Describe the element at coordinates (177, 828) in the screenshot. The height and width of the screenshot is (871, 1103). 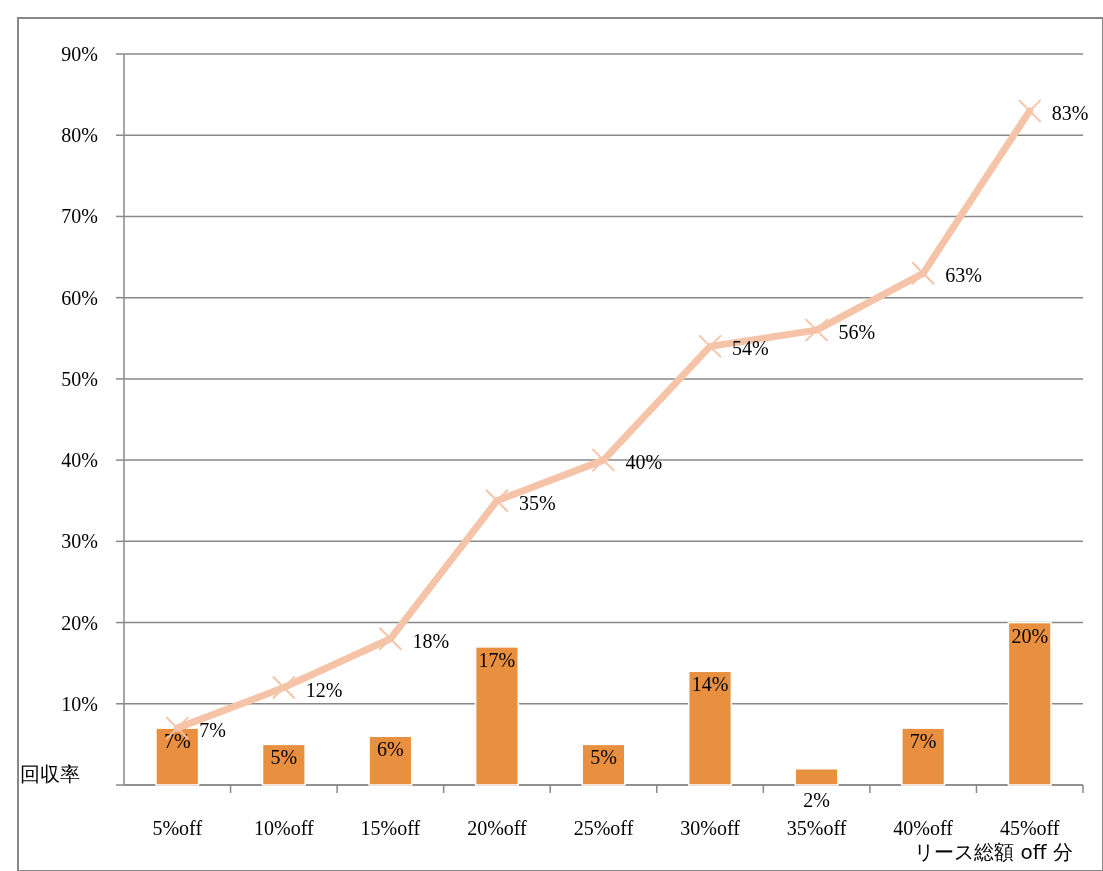
I see `x-tick-label: 5%off` at that location.